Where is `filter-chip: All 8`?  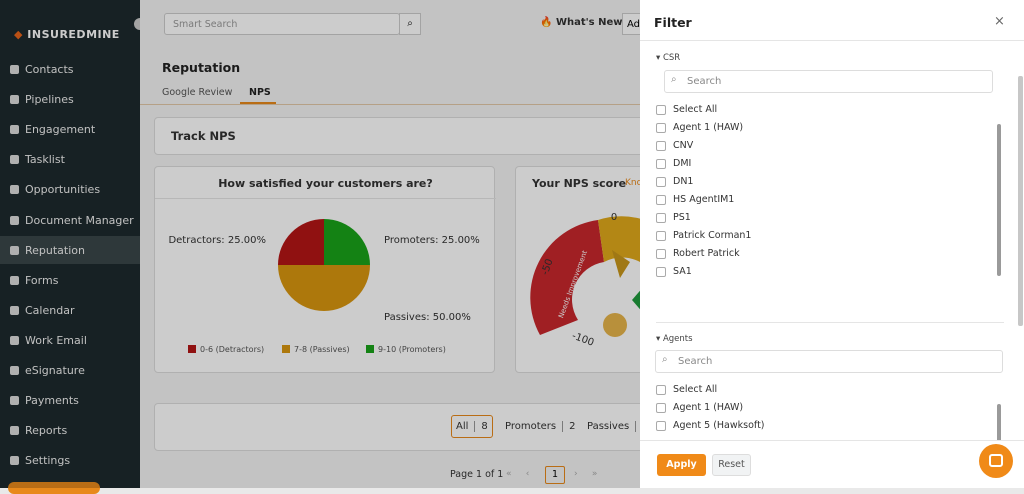 filter-chip: All 8 is located at coordinates (472, 426).